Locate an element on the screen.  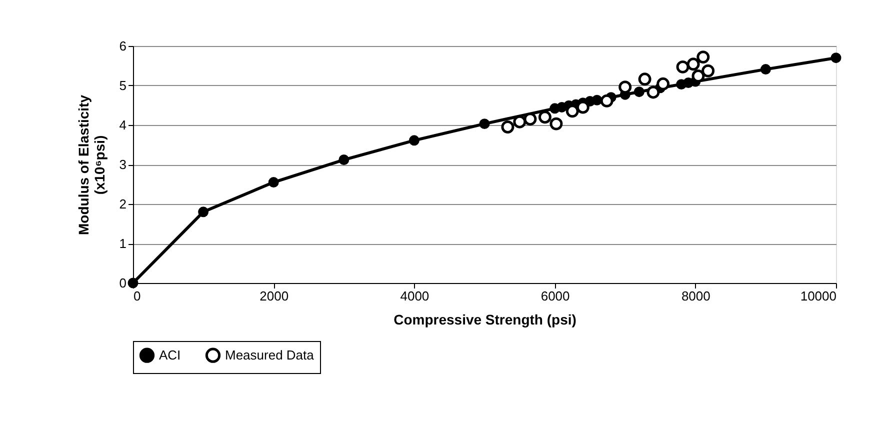
x-tick-label: 4000 is located at coordinates (415, 296).